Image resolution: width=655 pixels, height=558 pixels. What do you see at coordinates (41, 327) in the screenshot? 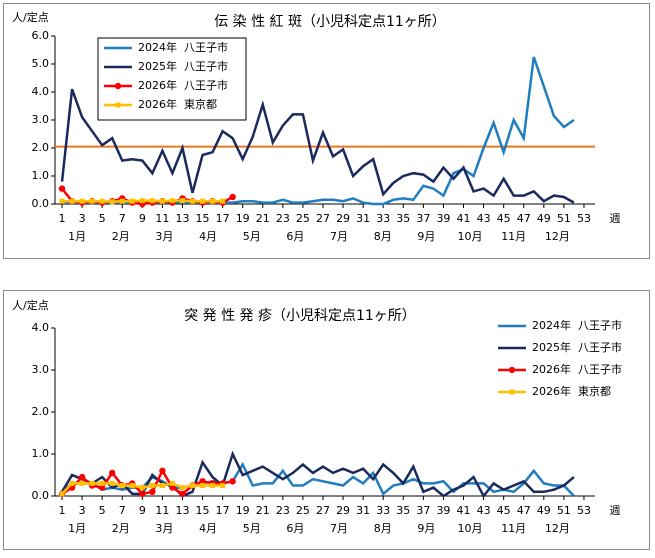
I see `y-tick-label: 4.0` at bounding box center [41, 327].